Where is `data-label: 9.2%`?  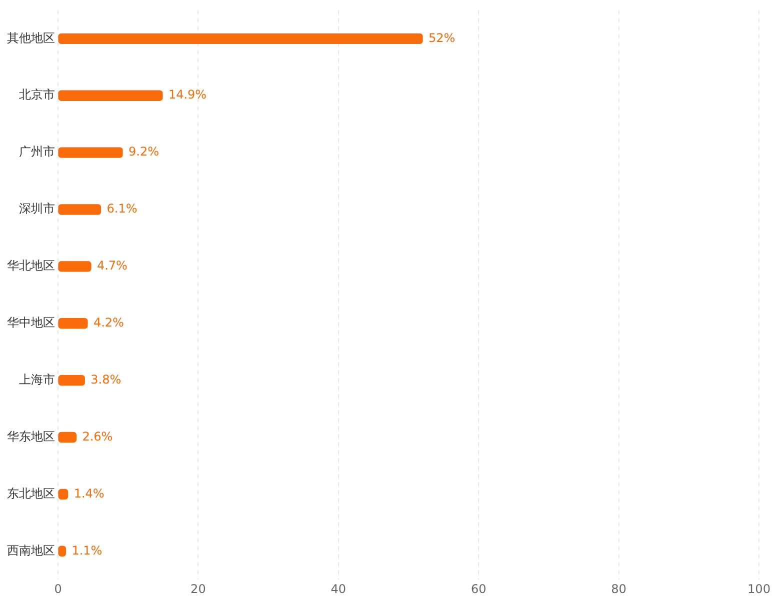
data-label: 9.2% is located at coordinates (143, 151).